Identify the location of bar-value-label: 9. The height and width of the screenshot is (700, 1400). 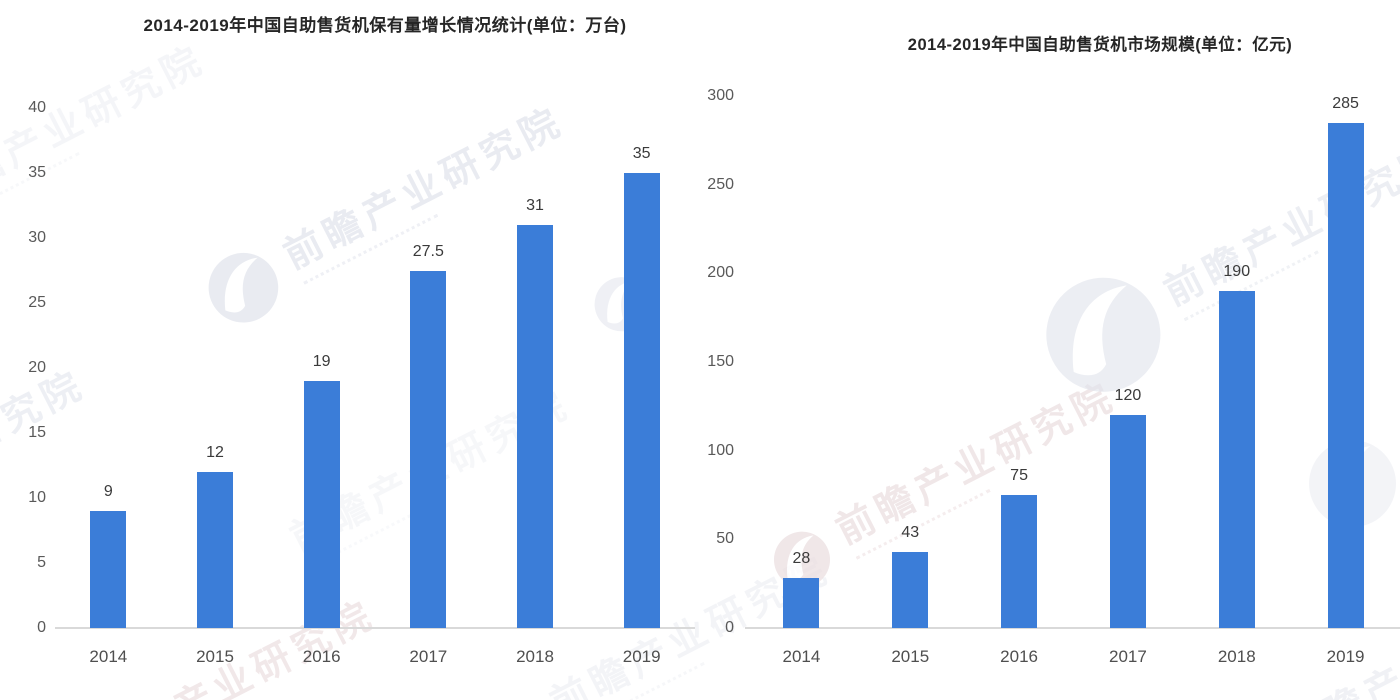
(108, 491).